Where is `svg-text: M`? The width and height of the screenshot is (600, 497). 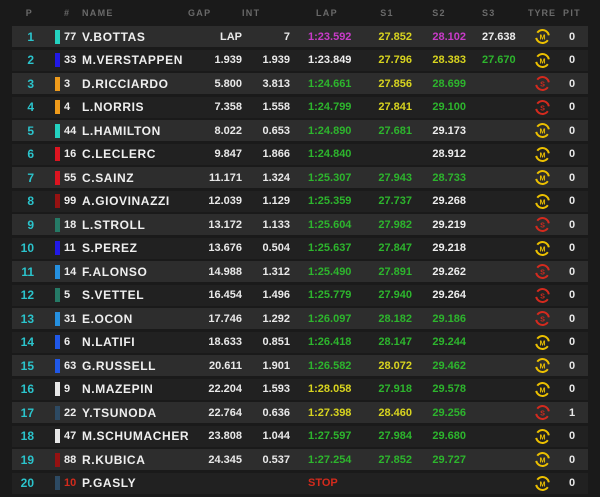 svg-text: M is located at coordinates (542, 178).